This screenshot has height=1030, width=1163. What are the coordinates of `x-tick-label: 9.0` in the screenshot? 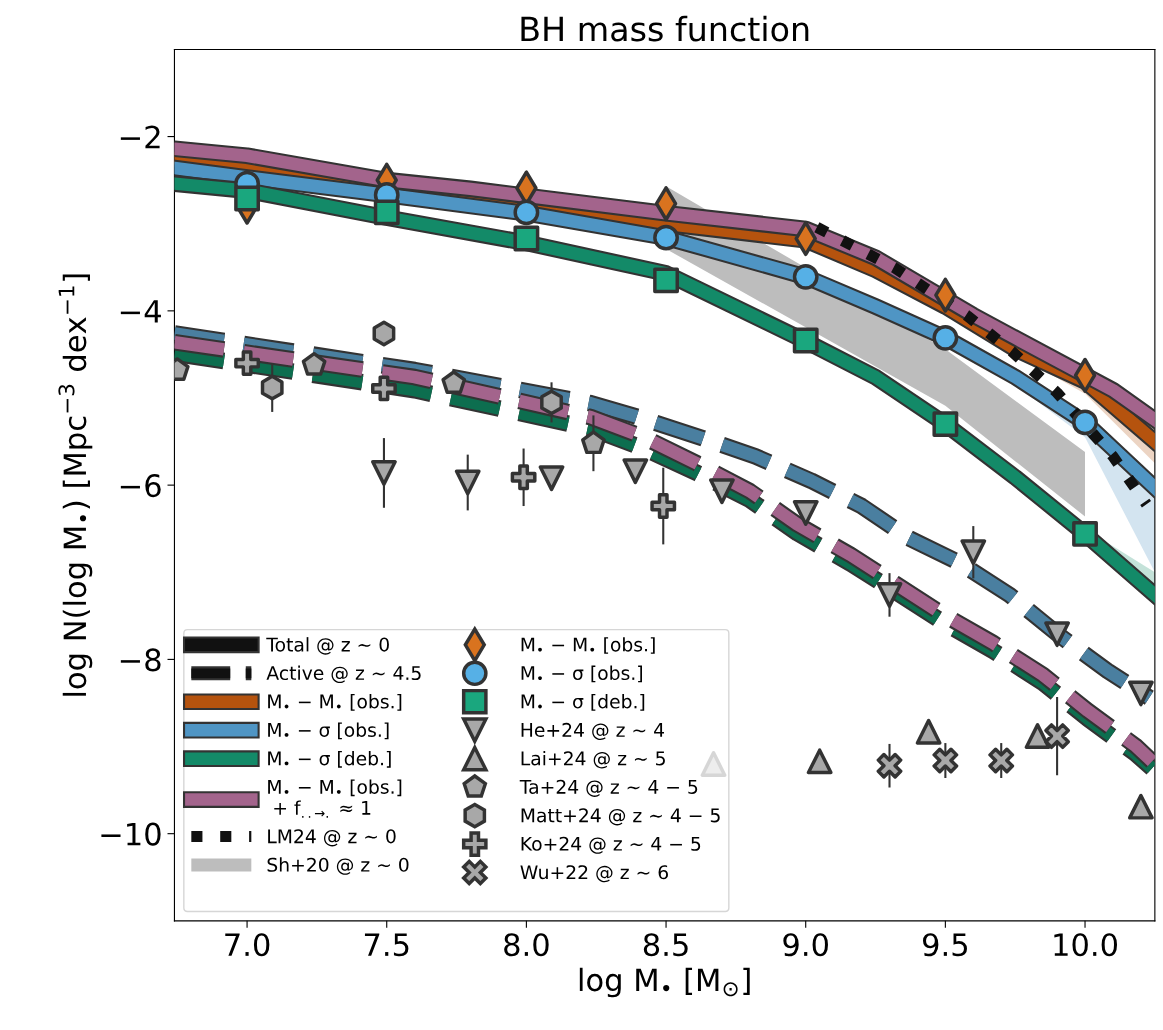 It's located at (805, 945).